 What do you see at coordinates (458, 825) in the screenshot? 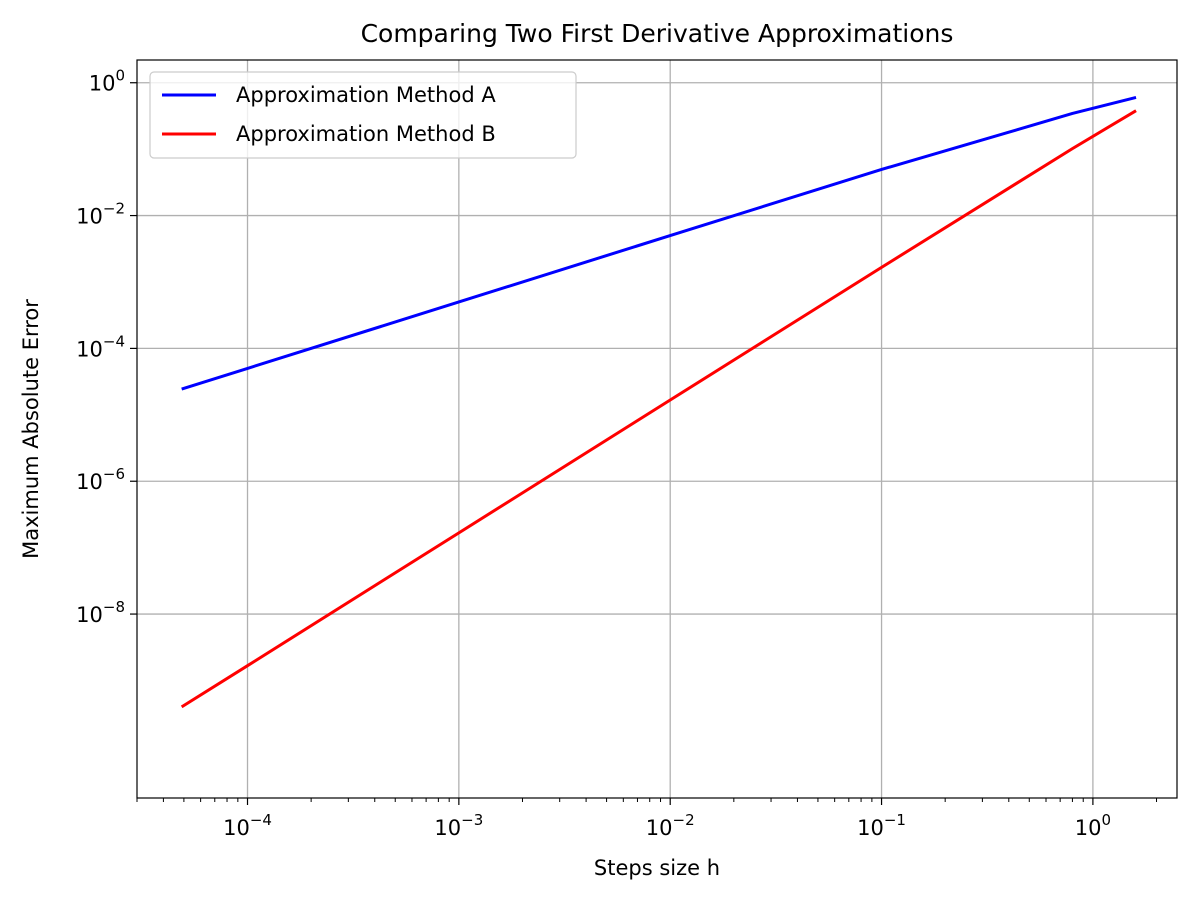
I see `x-tick-label-1: 10⁻³` at bounding box center [458, 825].